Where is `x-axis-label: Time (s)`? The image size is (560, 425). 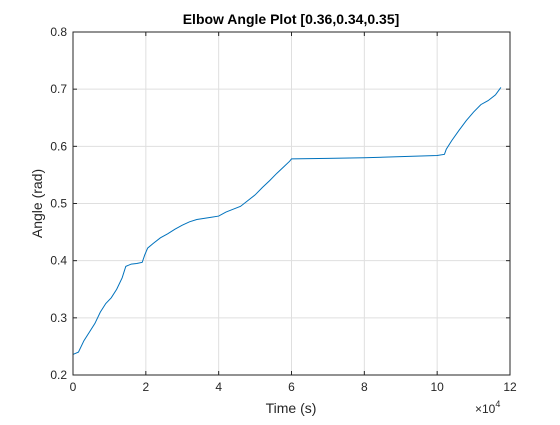 x-axis-label: Time (s) is located at coordinates (291, 408).